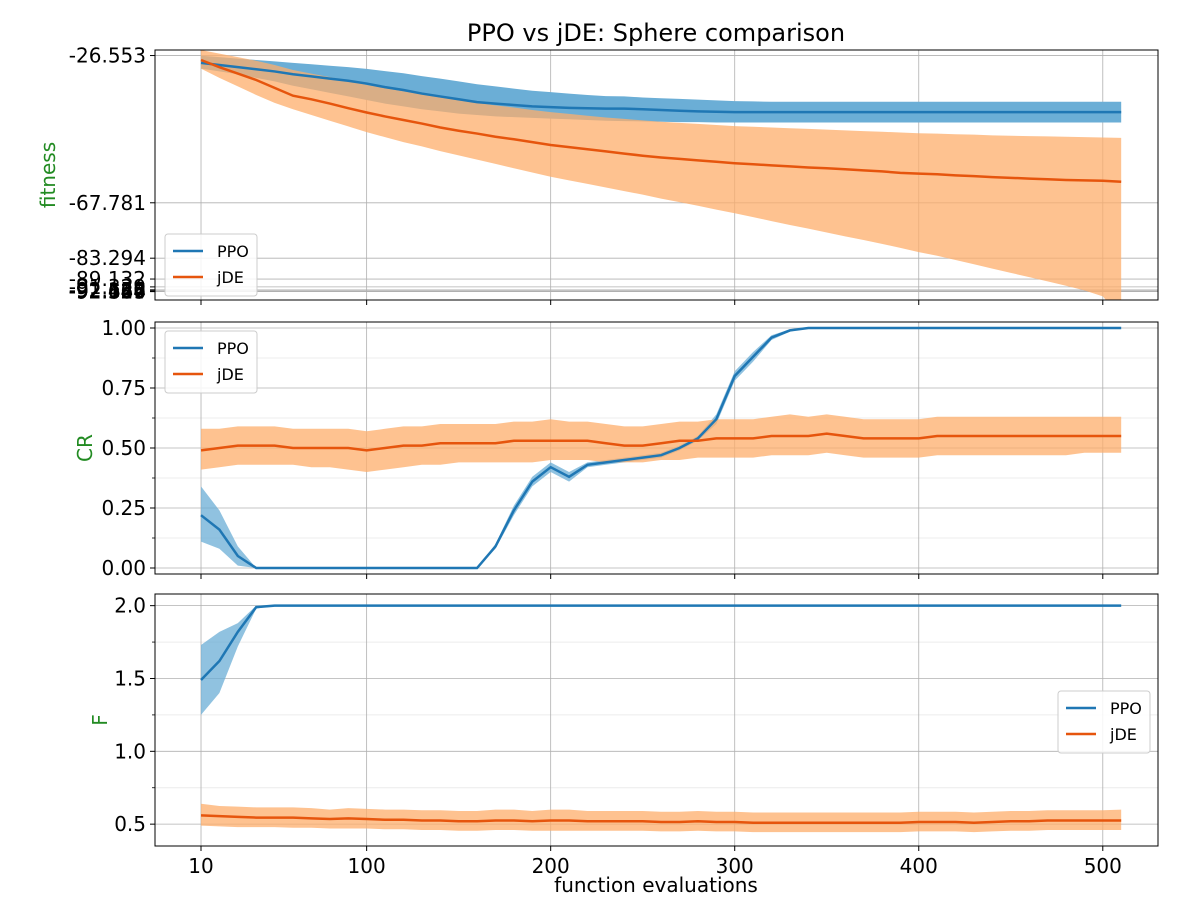 Image resolution: width=1200 pixels, height=900 pixels. Describe the element at coordinates (107, 203) in the screenshot. I see `y-tick-label: -67.781` at that location.